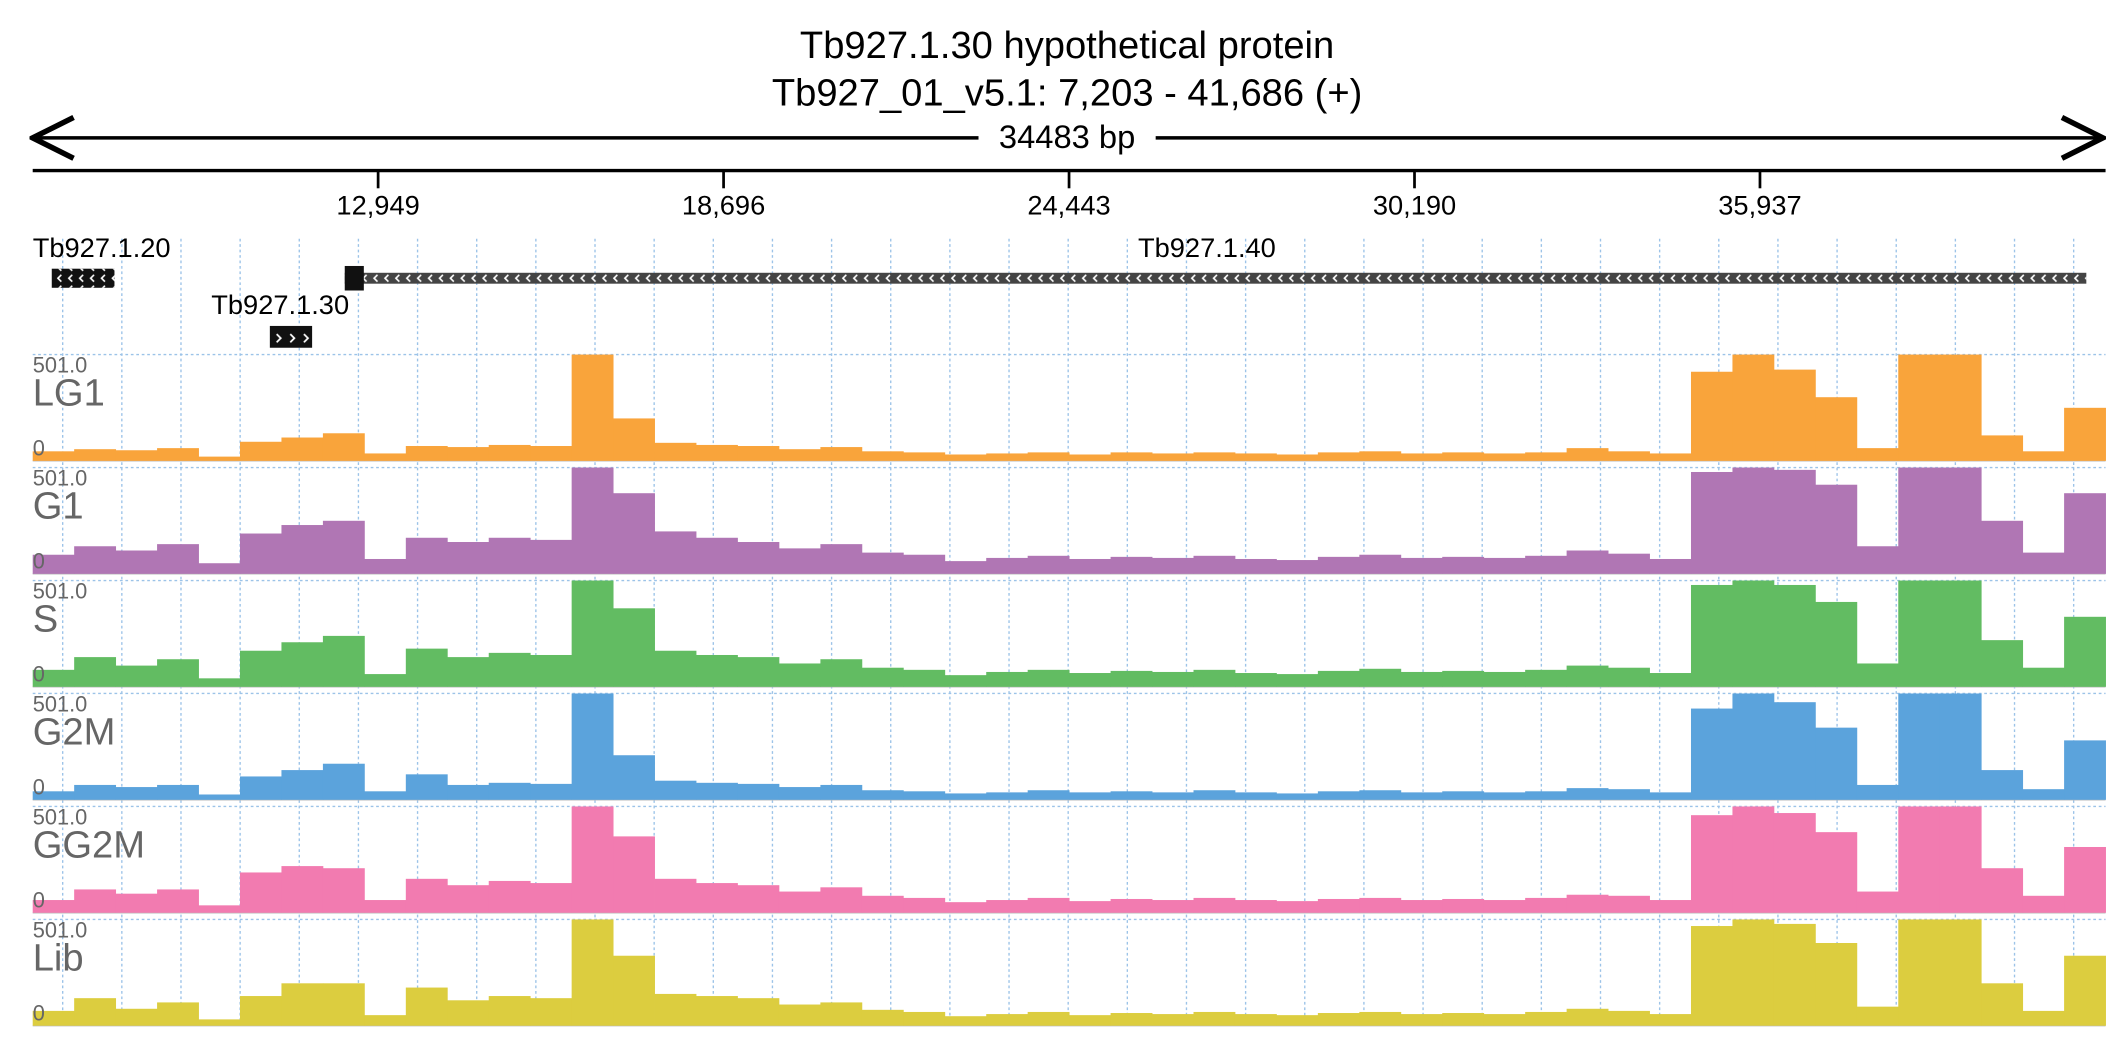  I want to click on ruler: 12,949 18,696 24,443 30,190 35,937, so click(1069, 195).